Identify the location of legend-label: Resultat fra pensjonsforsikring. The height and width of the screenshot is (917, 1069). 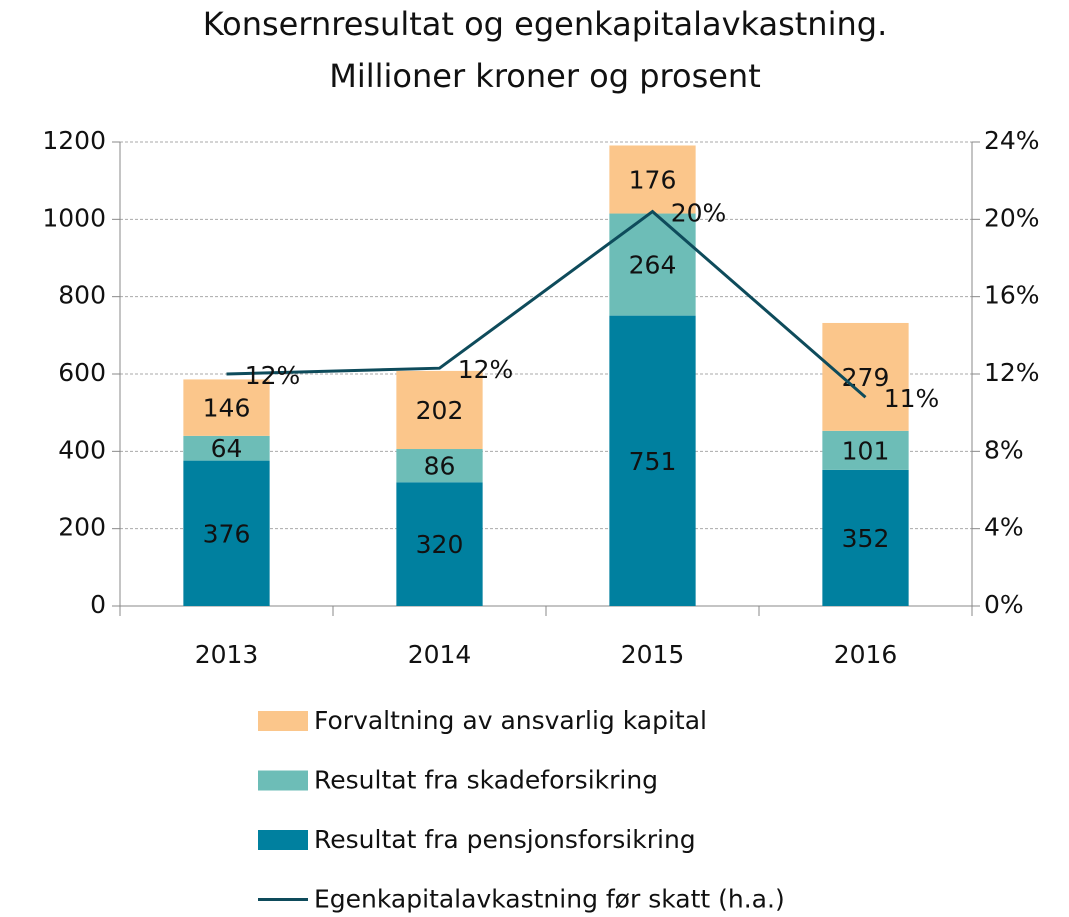
(505, 839).